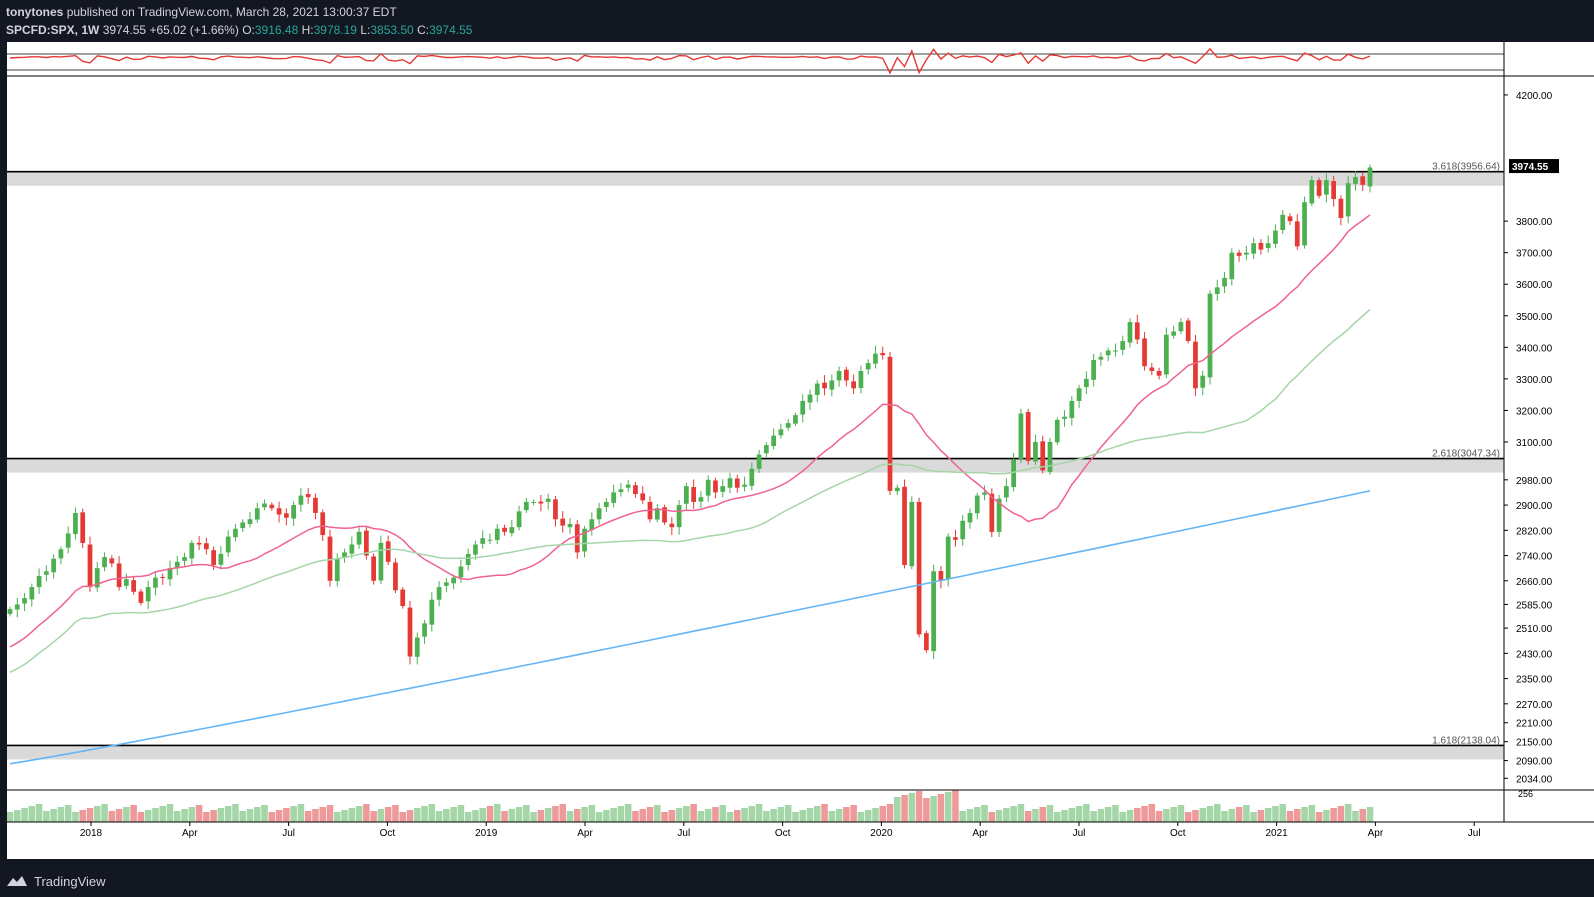  What do you see at coordinates (1534, 762) in the screenshot?
I see `y-tick-label: 2090.00` at bounding box center [1534, 762].